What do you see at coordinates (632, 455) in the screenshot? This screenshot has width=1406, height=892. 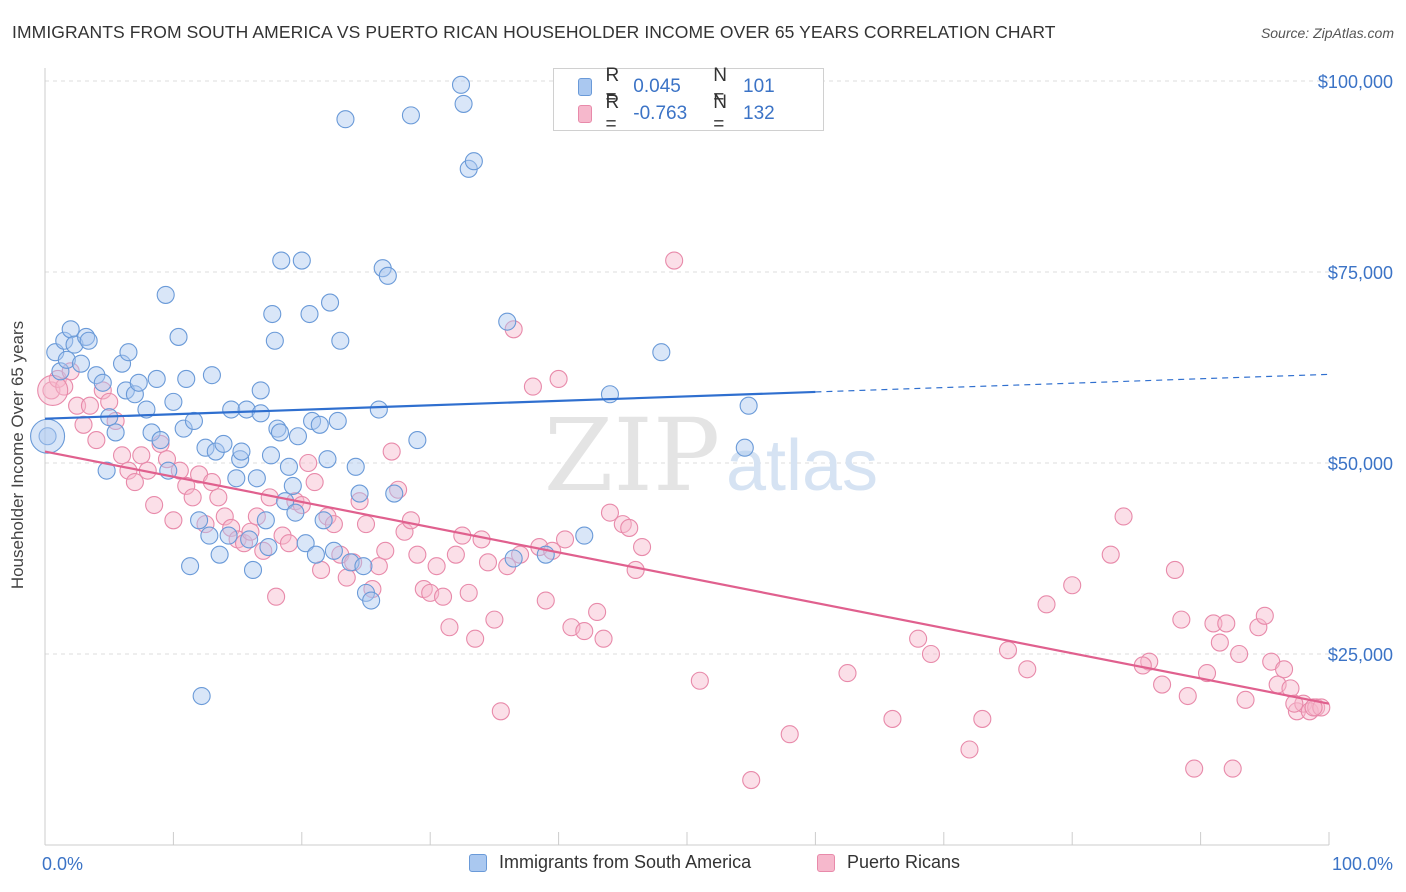 I see `watermark-zip: ZIP` at bounding box center [632, 455].